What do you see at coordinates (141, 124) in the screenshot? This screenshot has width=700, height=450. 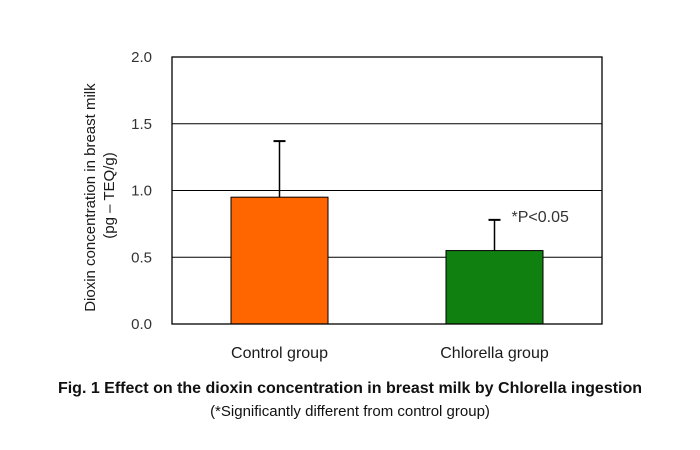 I see `y-tick-label-3: 1.5` at bounding box center [141, 124].